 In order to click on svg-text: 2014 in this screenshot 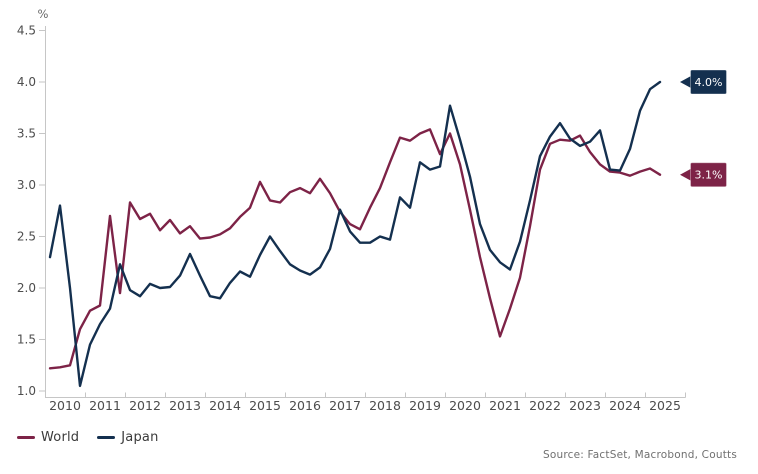, I will do `click(225, 405)`.